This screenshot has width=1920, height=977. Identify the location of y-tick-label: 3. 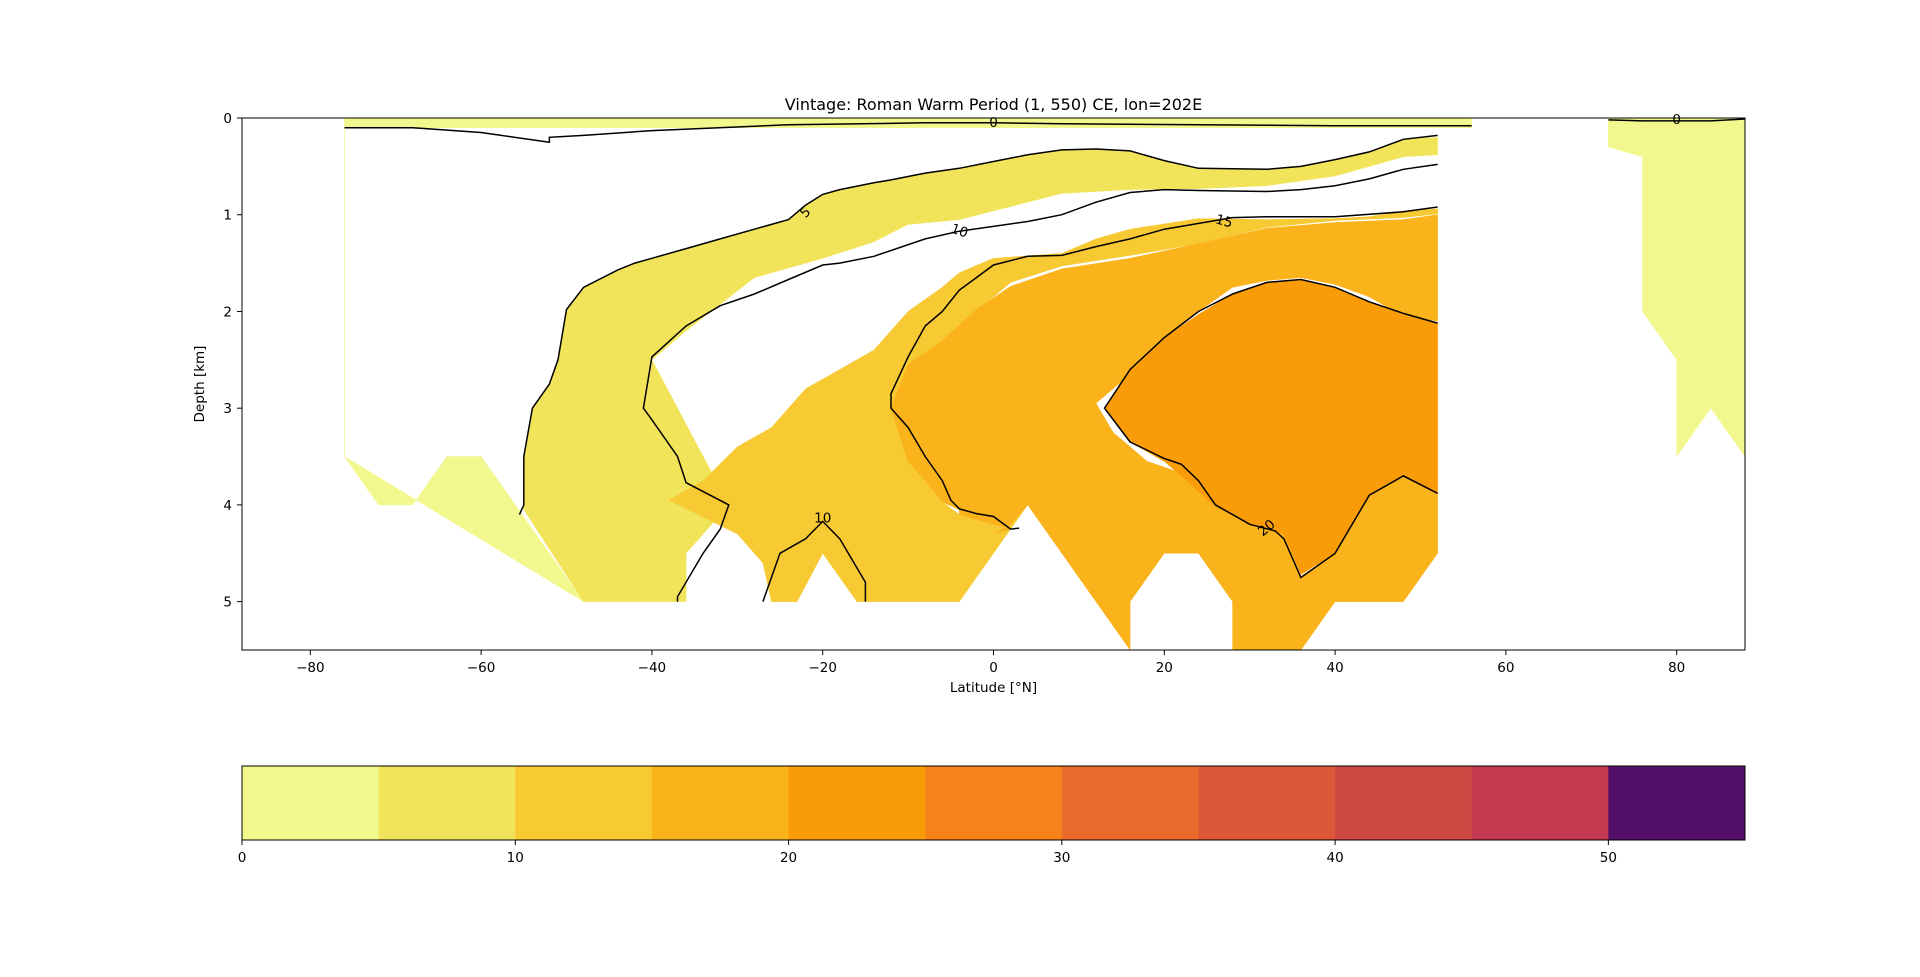
(227, 409).